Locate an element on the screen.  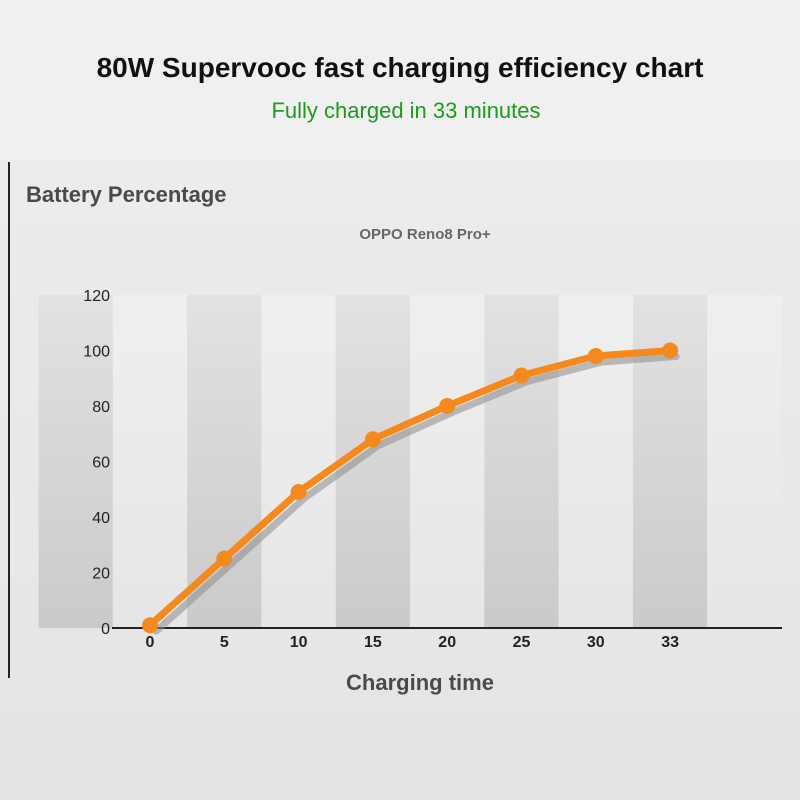
y-tick-label: 40 is located at coordinates (101, 518).